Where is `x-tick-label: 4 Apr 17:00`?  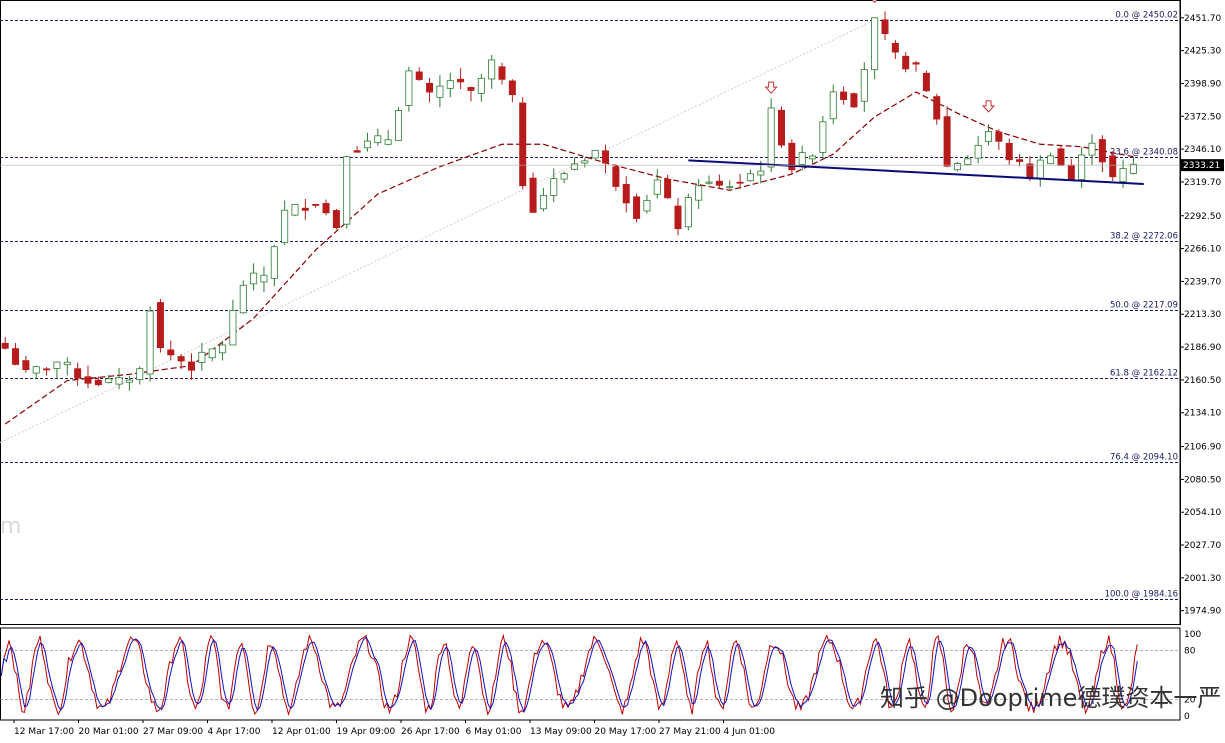 x-tick-label: 4 Apr 17:00 is located at coordinates (234, 732).